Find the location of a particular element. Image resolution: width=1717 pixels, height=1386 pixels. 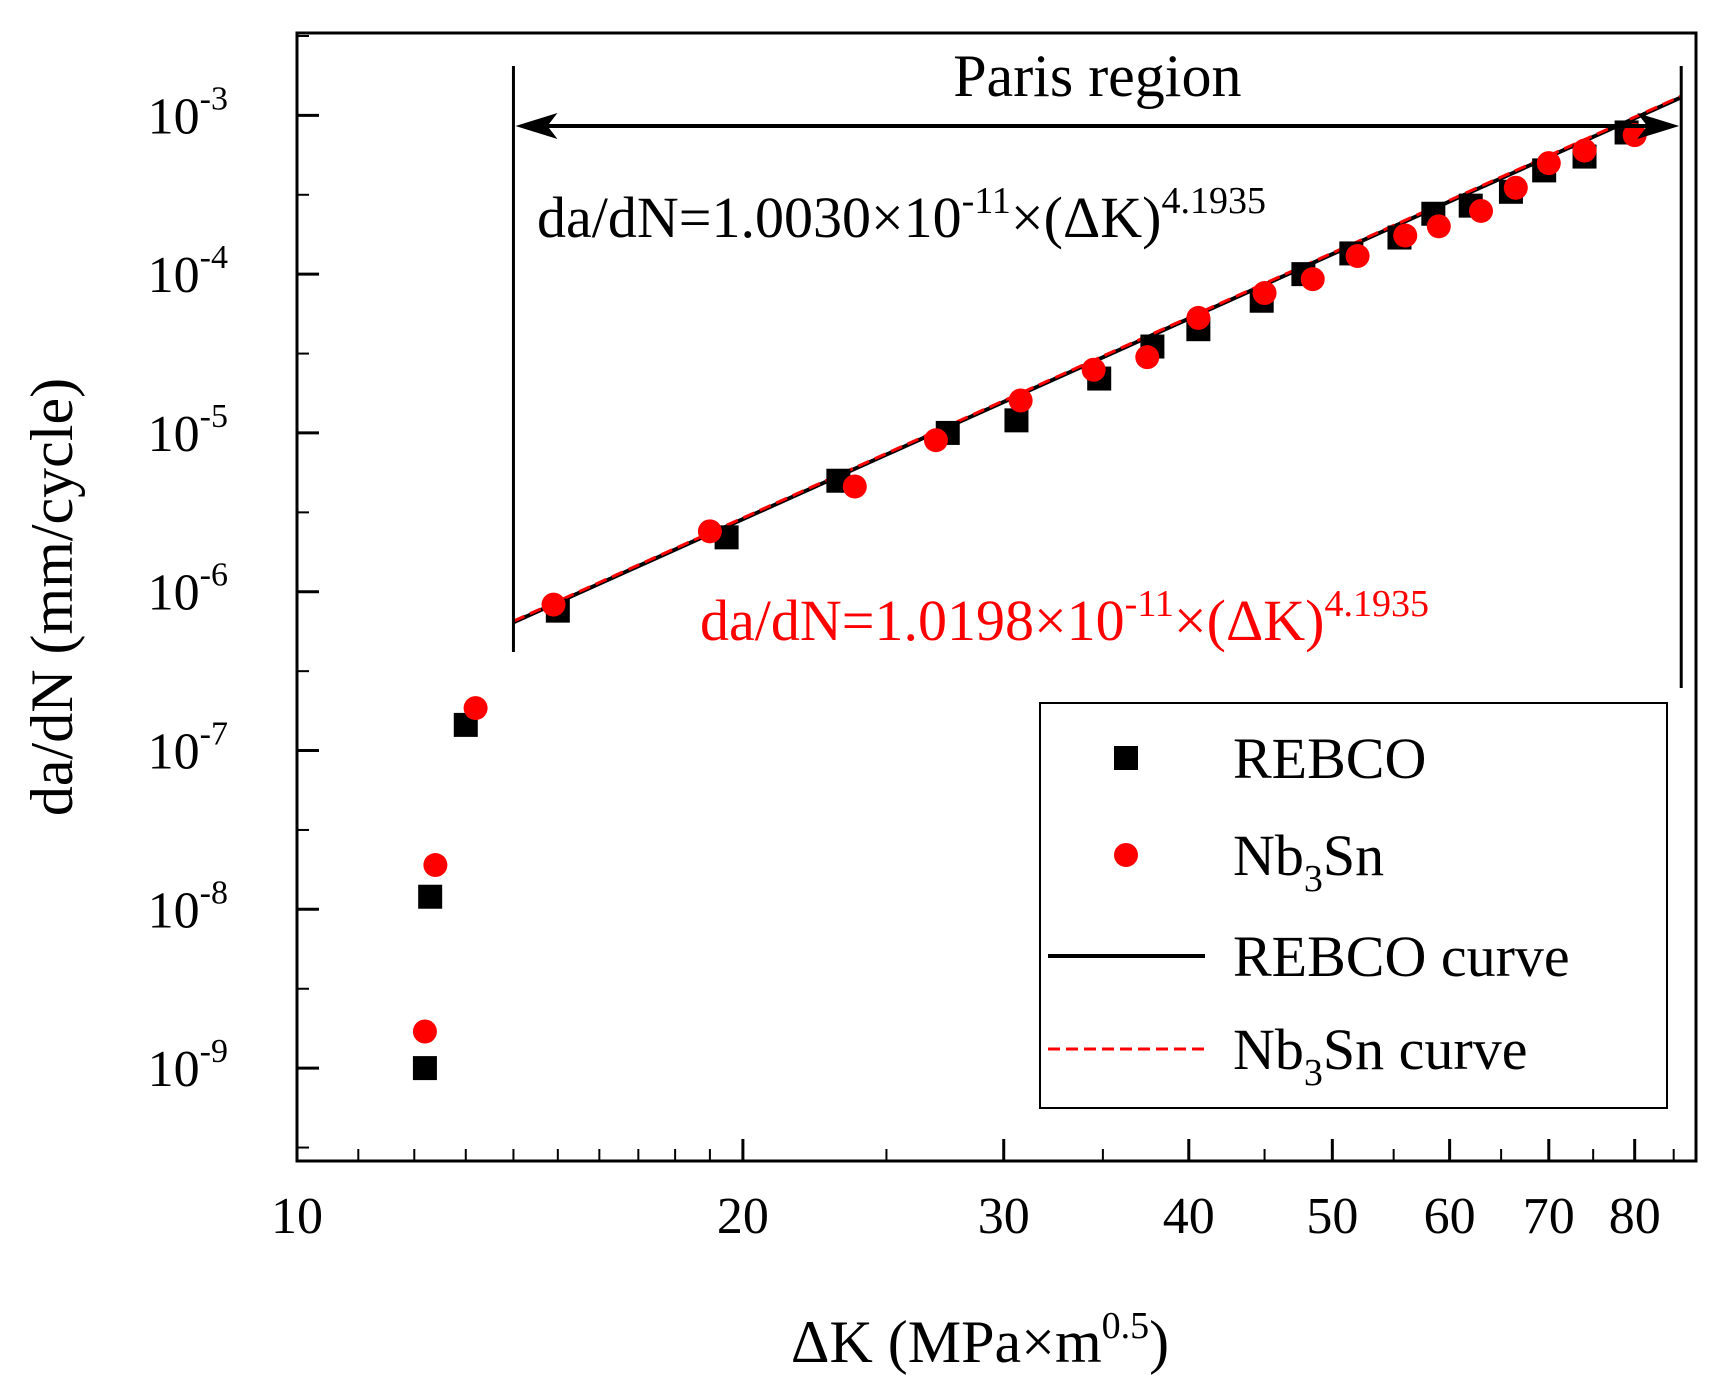

legend-circle-marker is located at coordinates (1126, 855).